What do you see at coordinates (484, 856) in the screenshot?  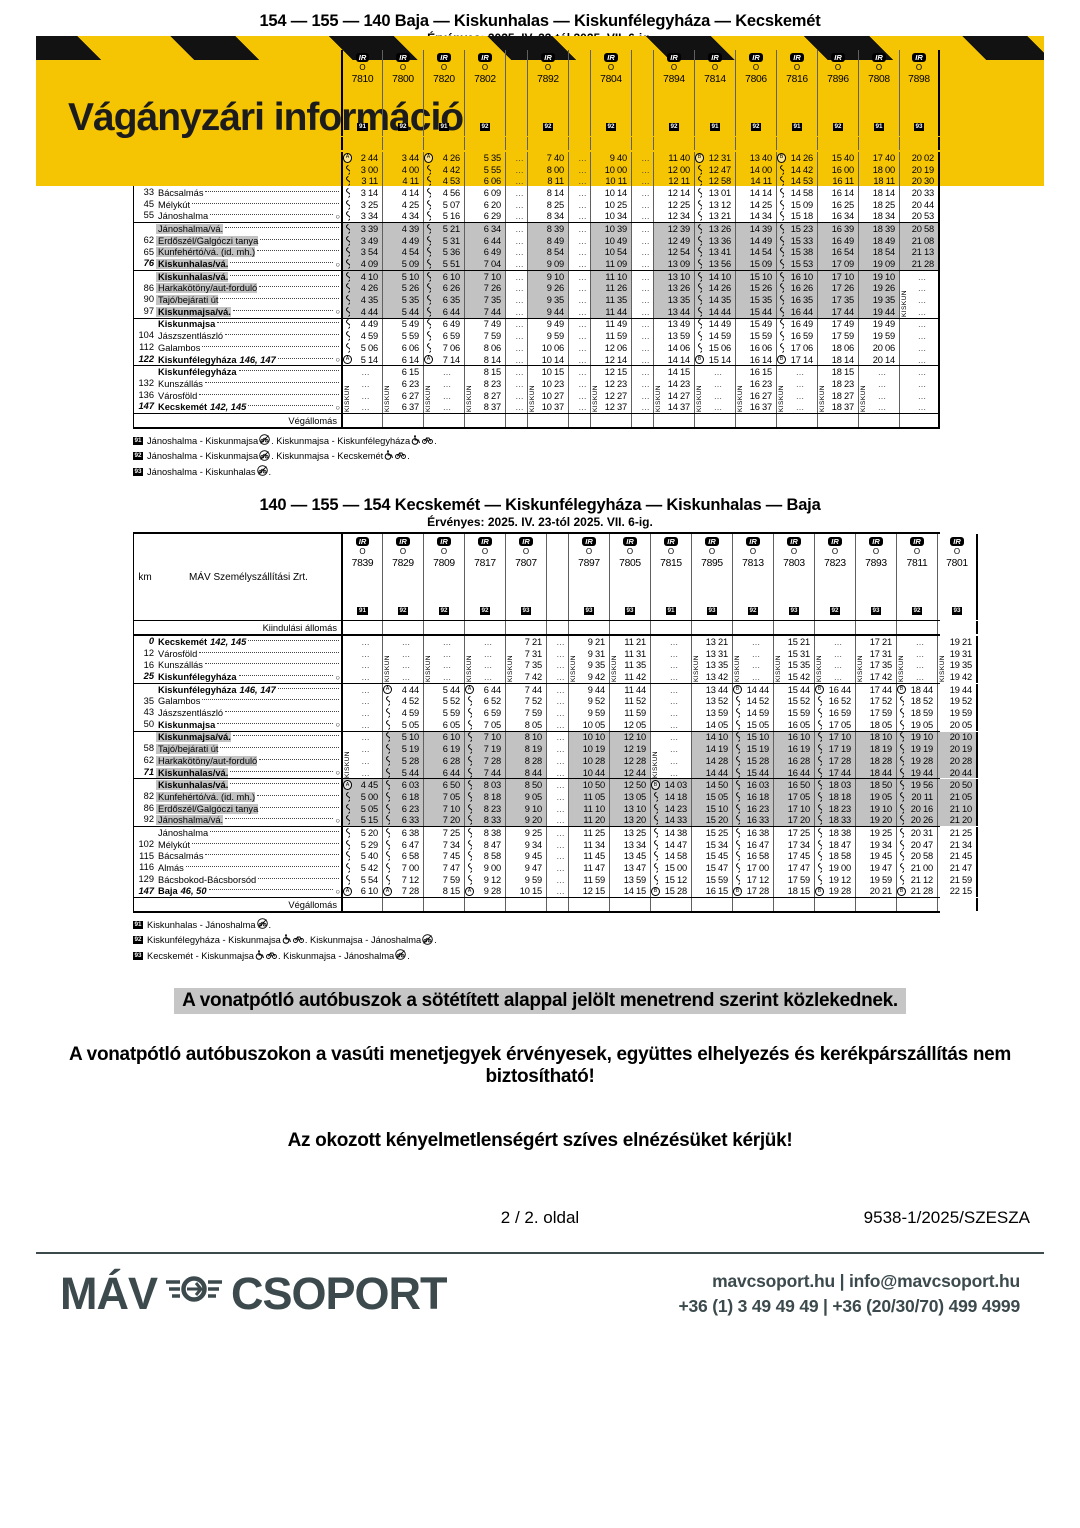 I see `time-cell: 8 58` at bounding box center [484, 856].